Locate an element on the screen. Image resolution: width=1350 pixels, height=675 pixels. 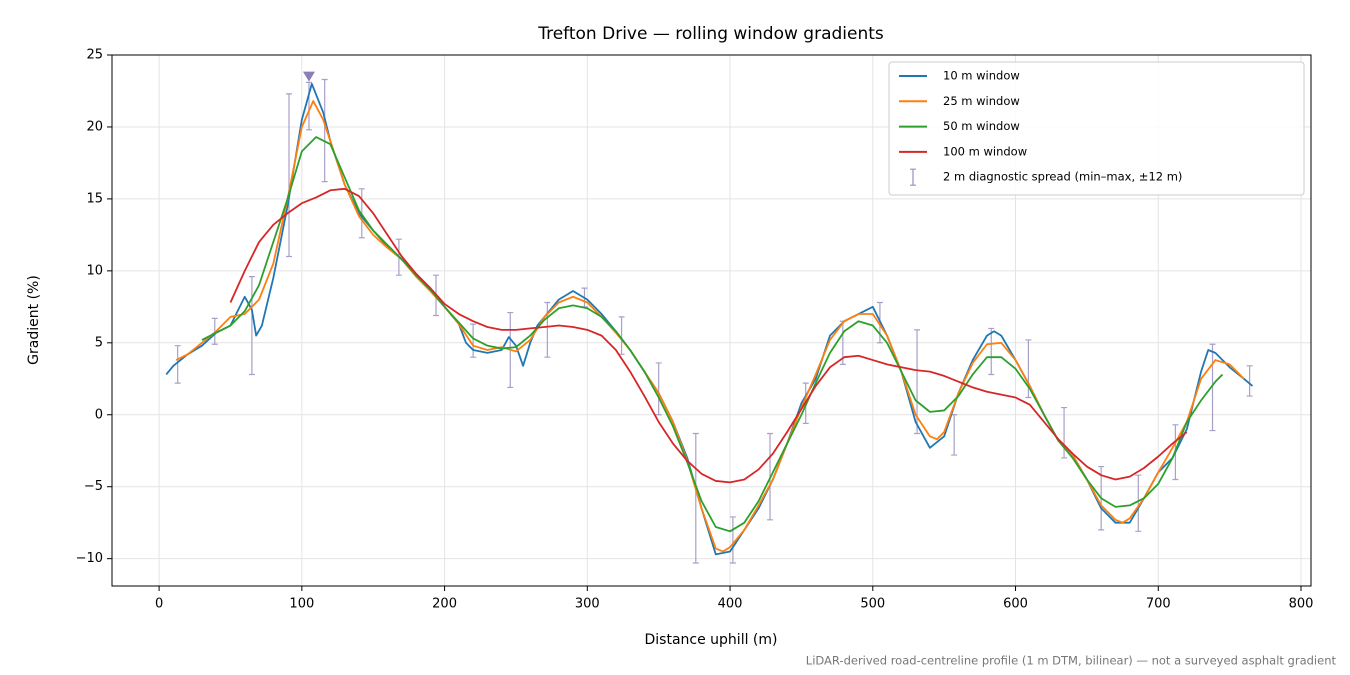
y-tick-label: 5 is located at coordinates (99, 342).